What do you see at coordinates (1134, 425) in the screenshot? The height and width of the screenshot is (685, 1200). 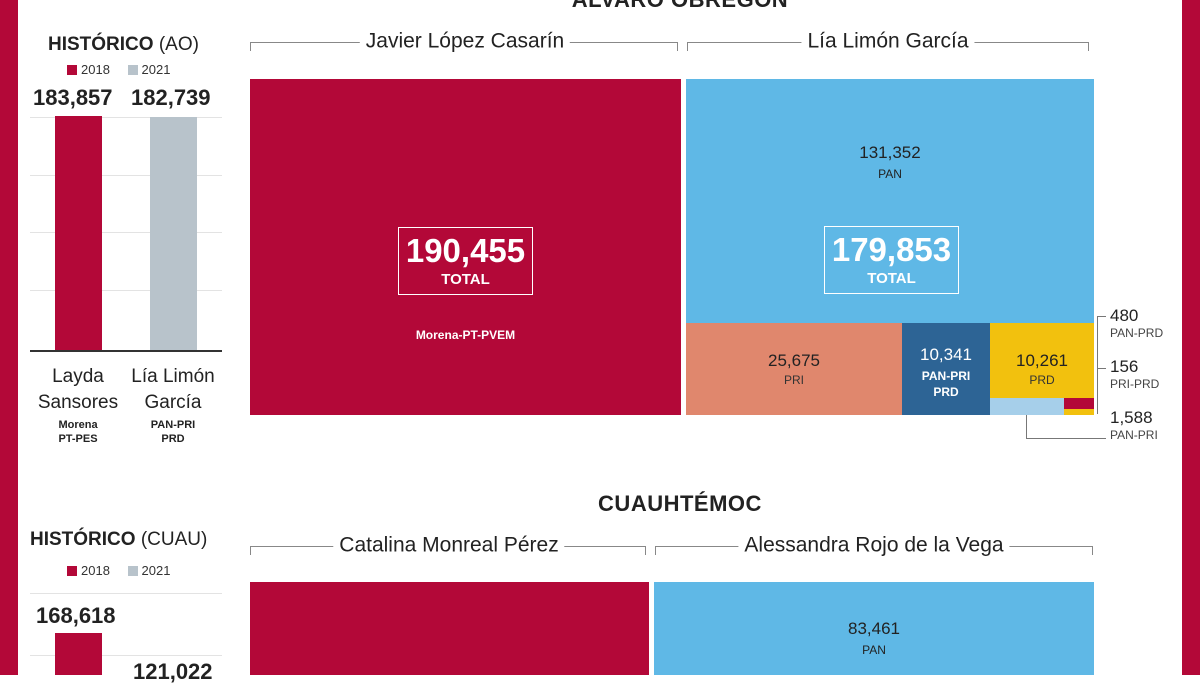 I see `callout-pan-pri: 1,588 PAN-PRI` at bounding box center [1134, 425].